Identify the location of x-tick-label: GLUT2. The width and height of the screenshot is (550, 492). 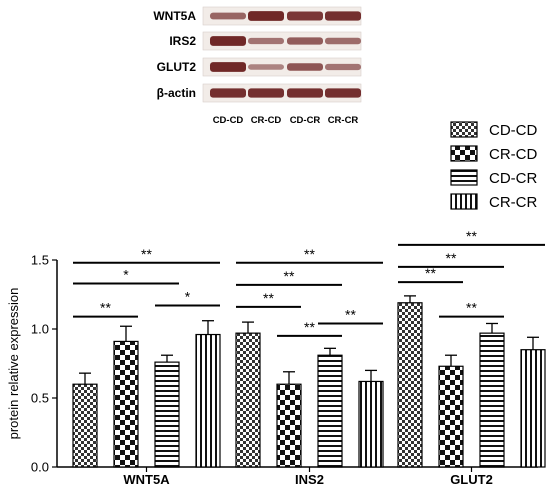
(471, 479).